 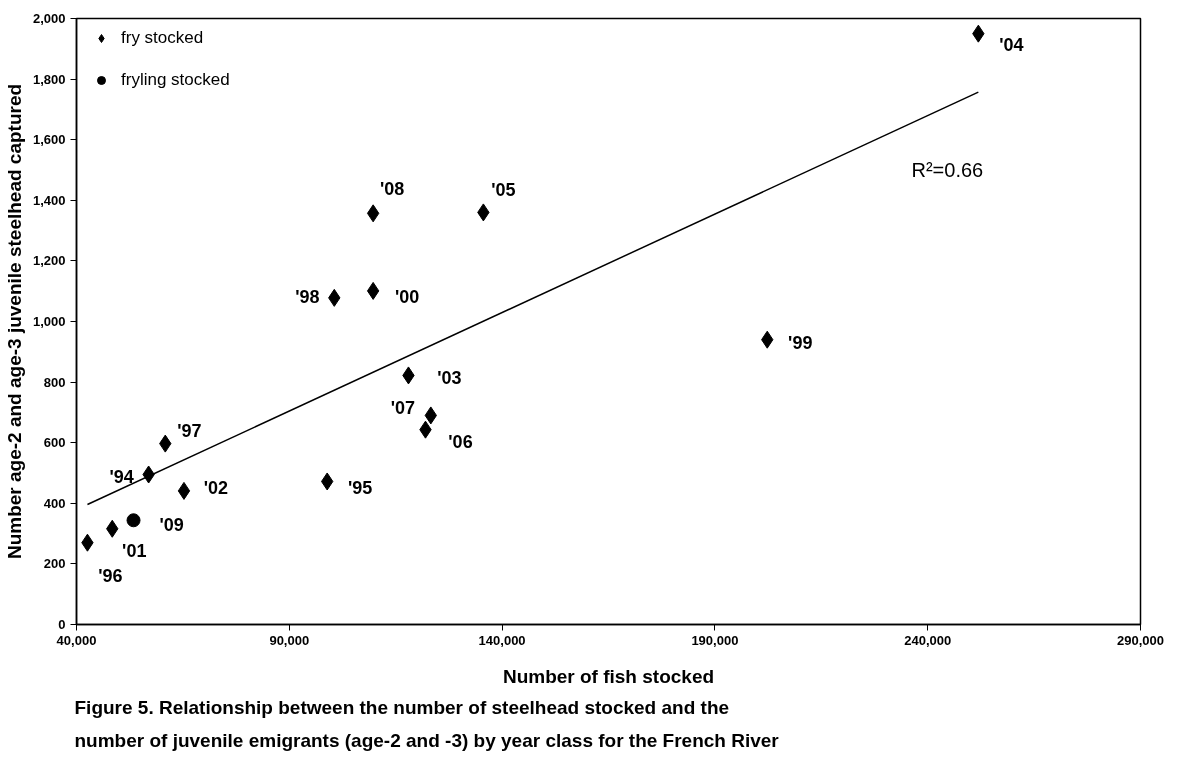 What do you see at coordinates (402, 408) in the screenshot?
I see `annotation: '07` at bounding box center [402, 408].